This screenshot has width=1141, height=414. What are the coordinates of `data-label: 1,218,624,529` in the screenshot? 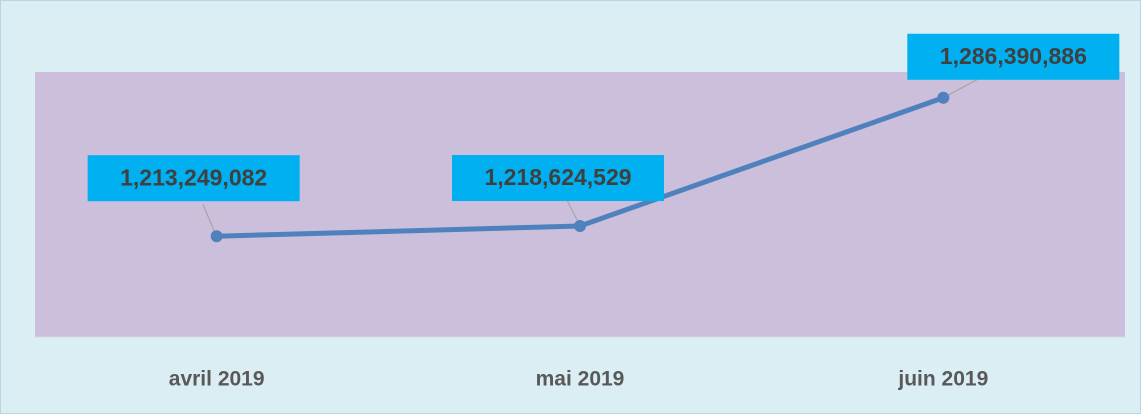 It's located at (557, 177).